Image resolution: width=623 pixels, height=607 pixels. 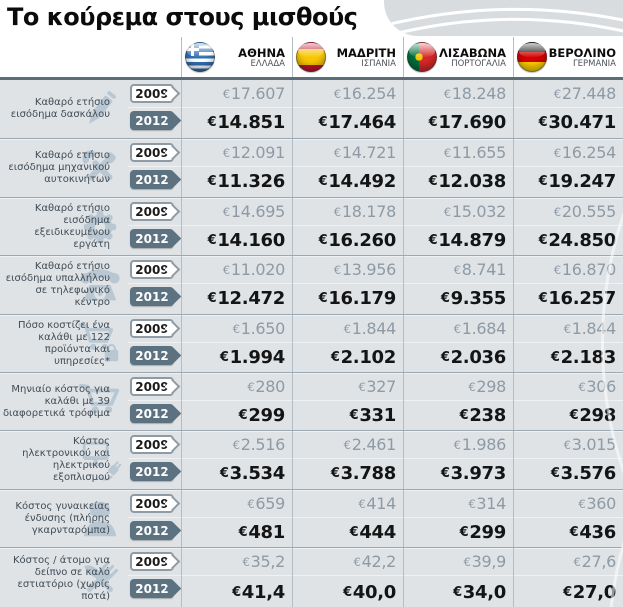 What do you see at coordinates (100, 343) in the screenshot?
I see `cart-bag-icon` at bounding box center [100, 343].